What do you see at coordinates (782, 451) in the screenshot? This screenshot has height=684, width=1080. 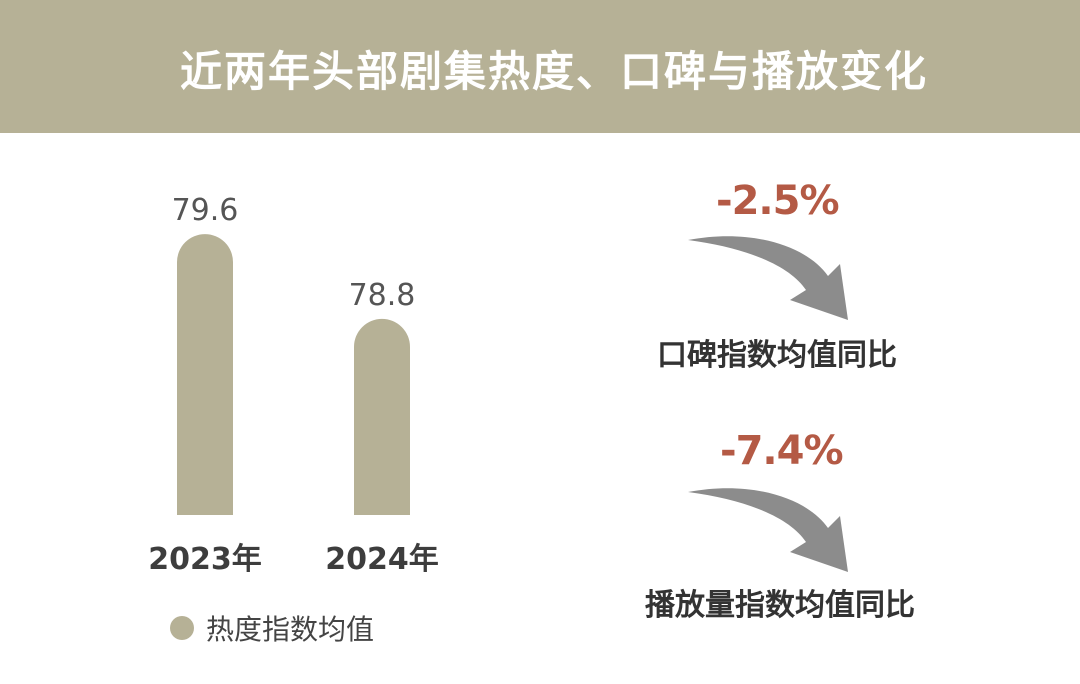 I see `metric-change-playback: -7.4%` at bounding box center [782, 451].